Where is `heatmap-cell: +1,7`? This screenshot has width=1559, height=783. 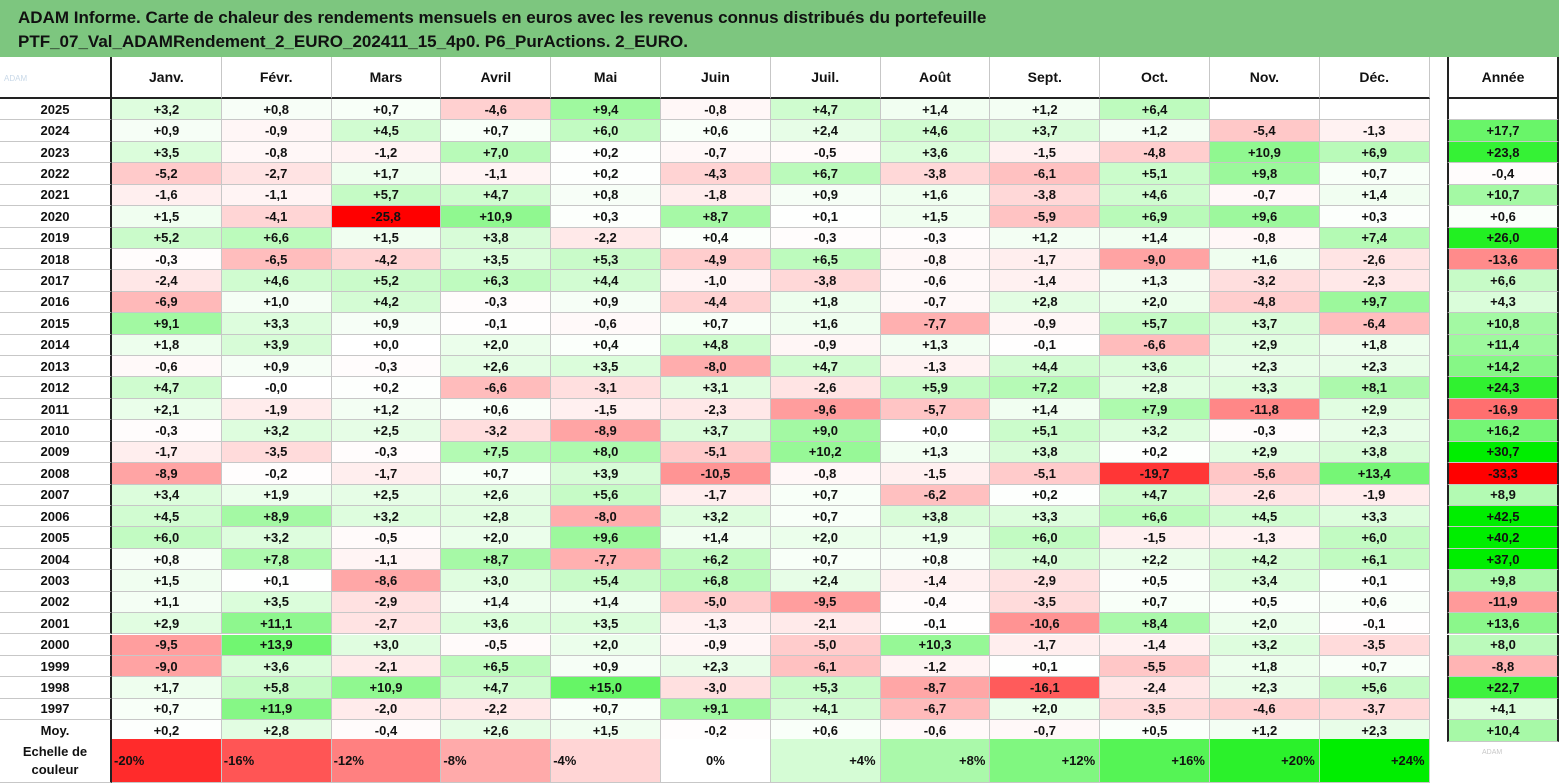
heatmap-cell: +1,7 is located at coordinates (167, 688).